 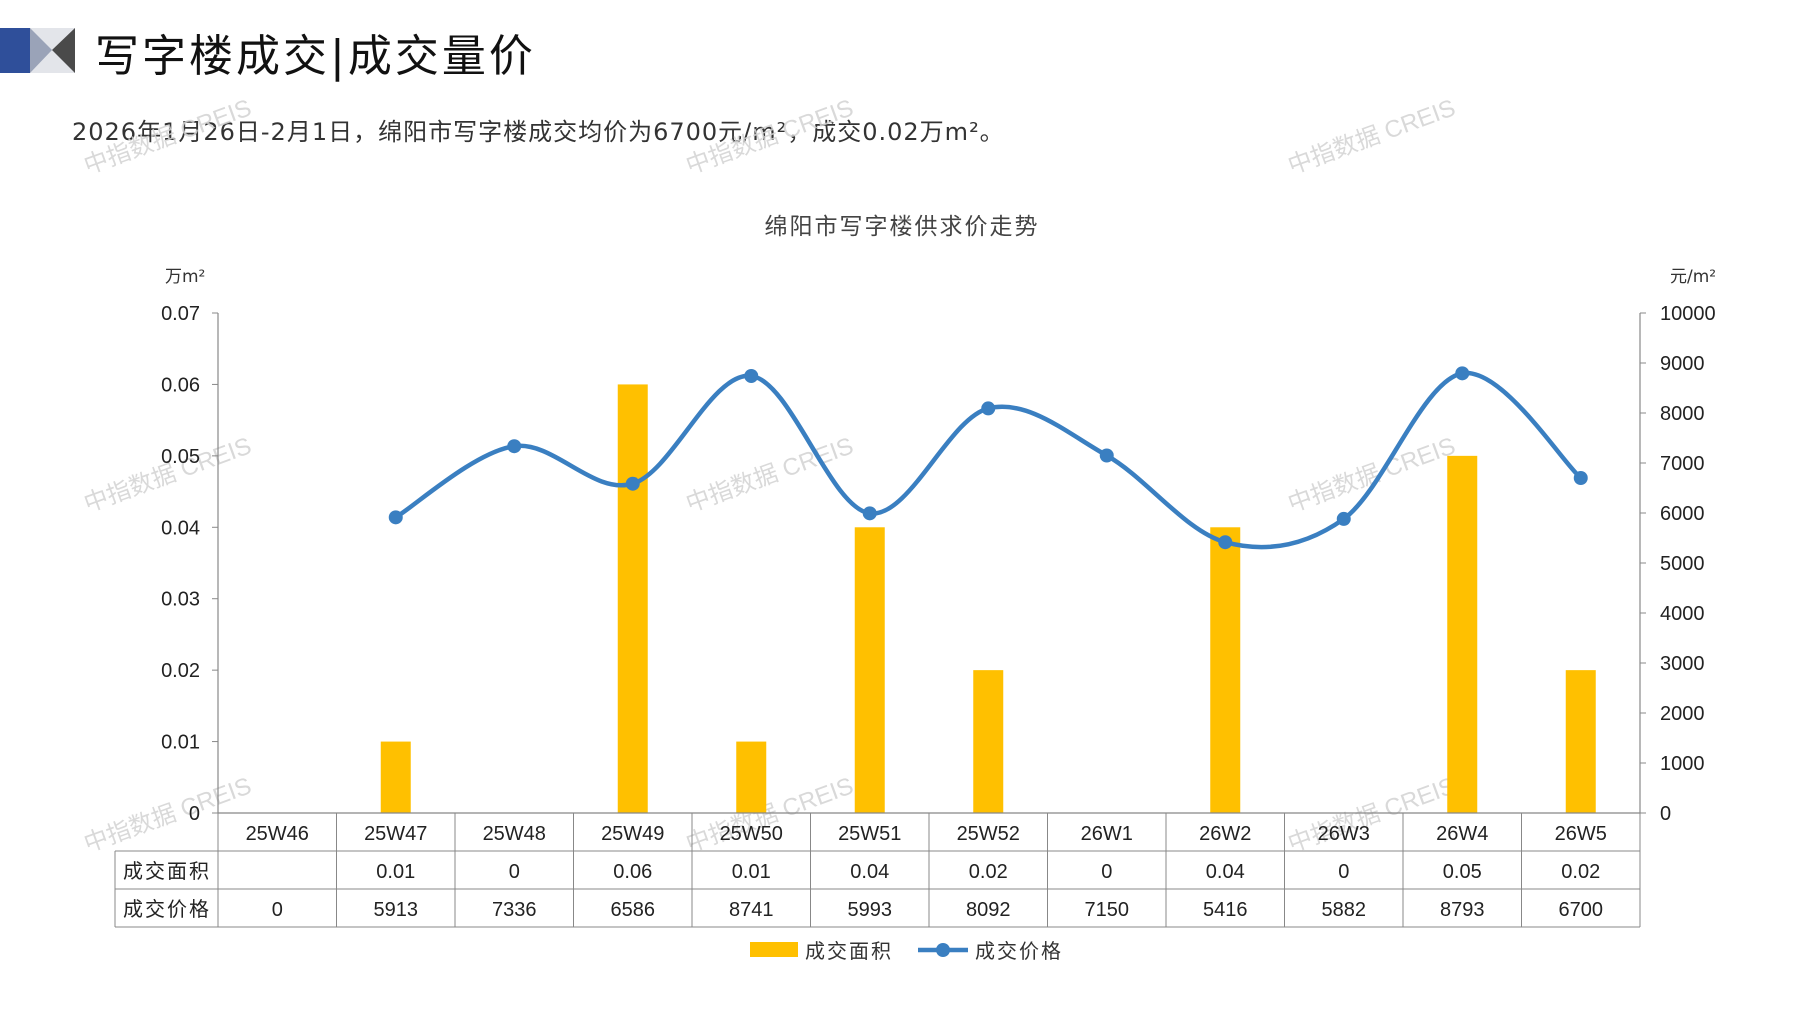 I want to click on price-line, so click(x=988, y=460).